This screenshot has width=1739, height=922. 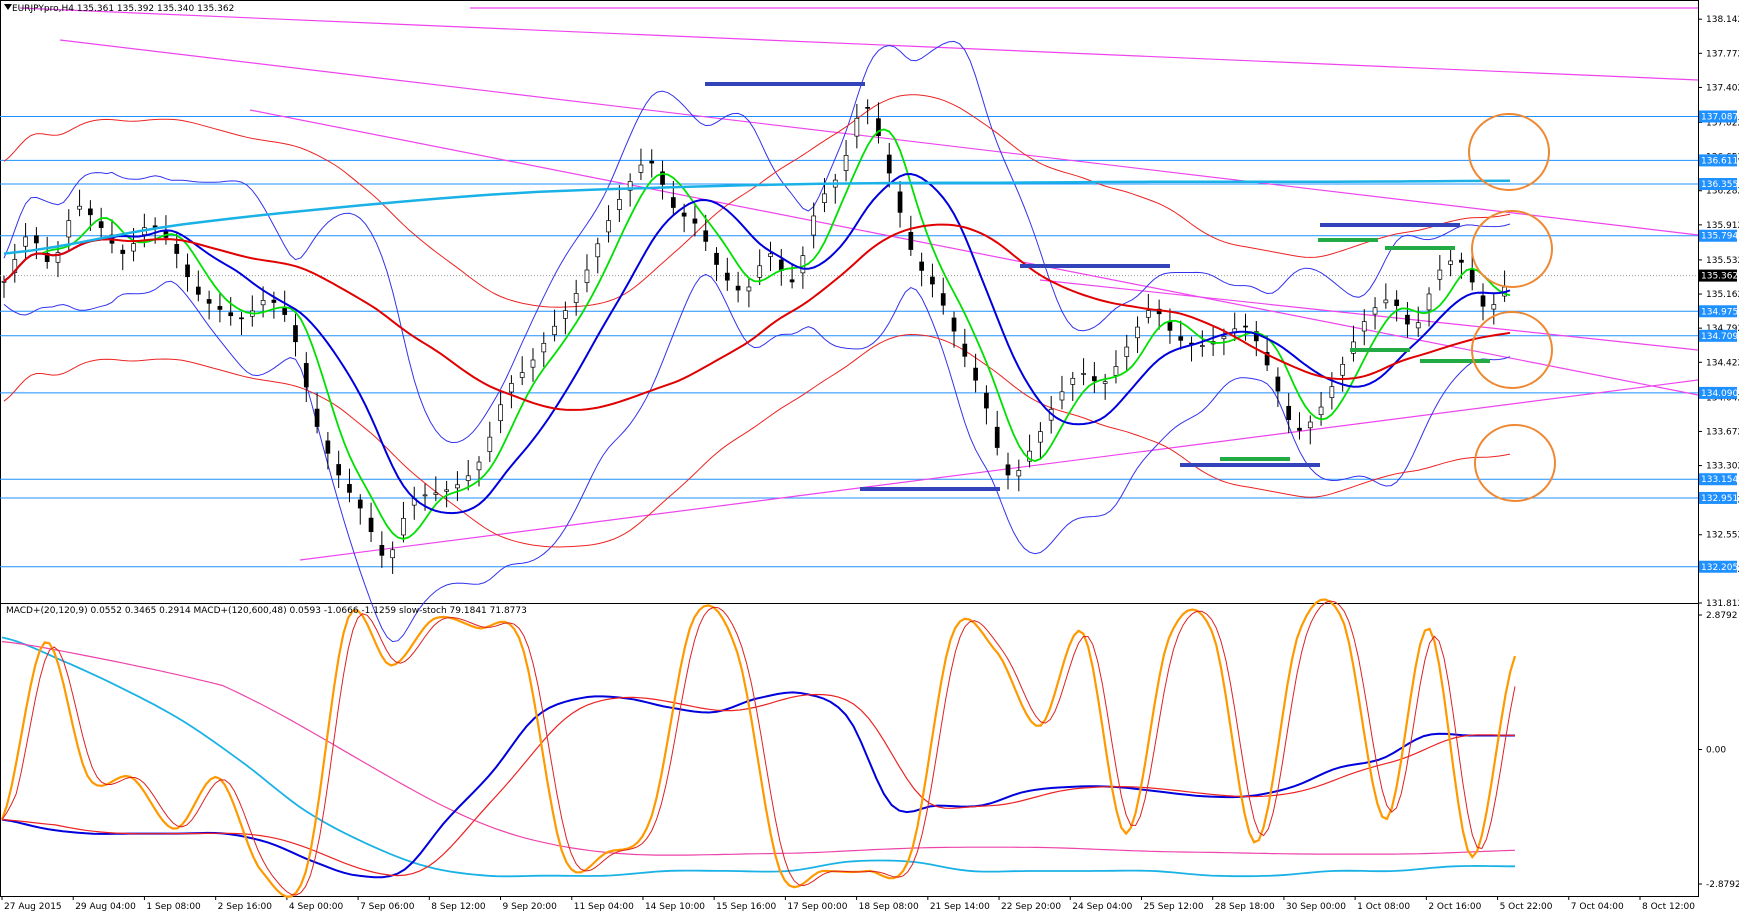 I want to click on menu-arrow-icon, so click(x=8, y=7).